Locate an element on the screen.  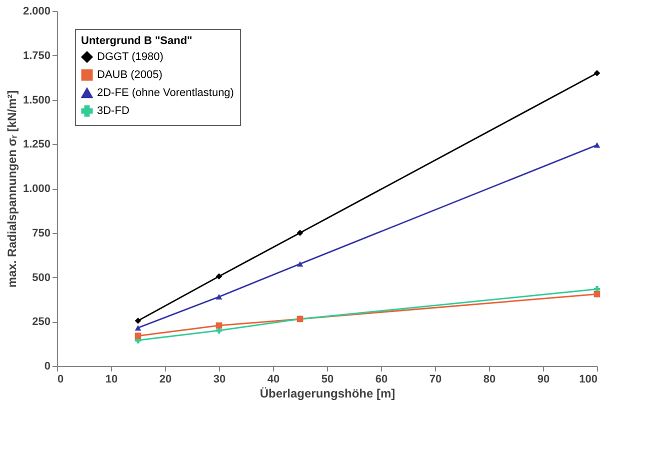
x-tick-label: 100 is located at coordinates (588, 380).